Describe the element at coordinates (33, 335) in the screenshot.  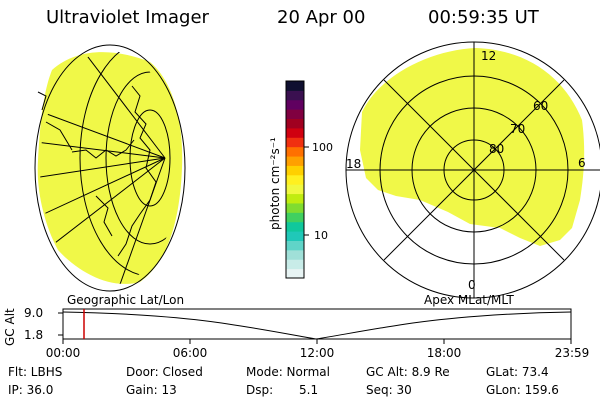
I see `ytick-label-1-8: 1.8` at that location.